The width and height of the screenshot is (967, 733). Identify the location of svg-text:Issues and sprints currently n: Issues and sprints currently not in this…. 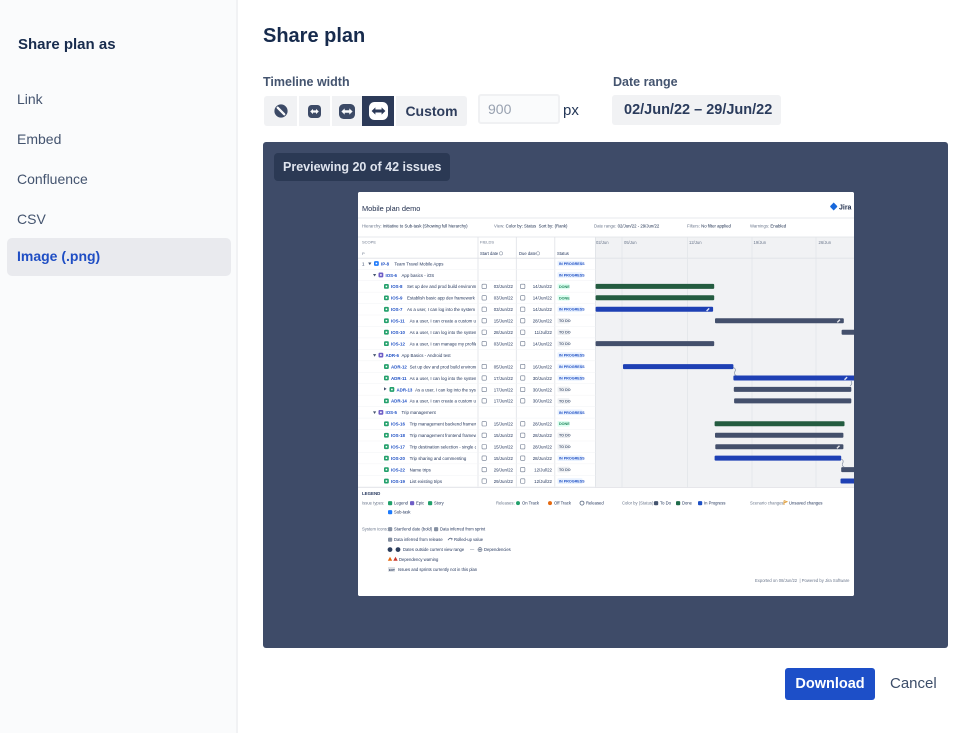
(438, 569).